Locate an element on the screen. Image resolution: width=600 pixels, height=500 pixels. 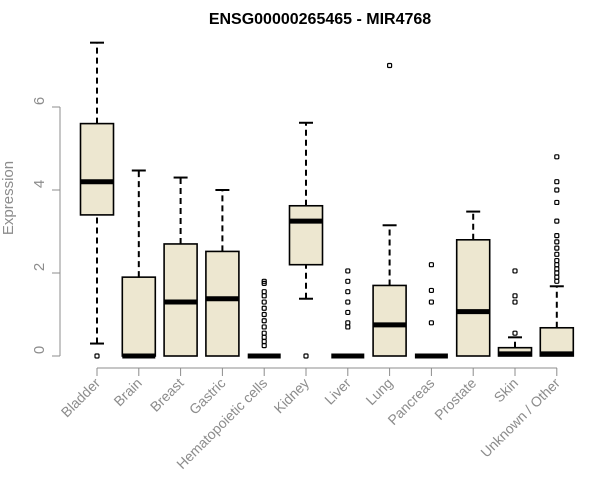
x-tick-label: Skin is located at coordinates (506, 390).